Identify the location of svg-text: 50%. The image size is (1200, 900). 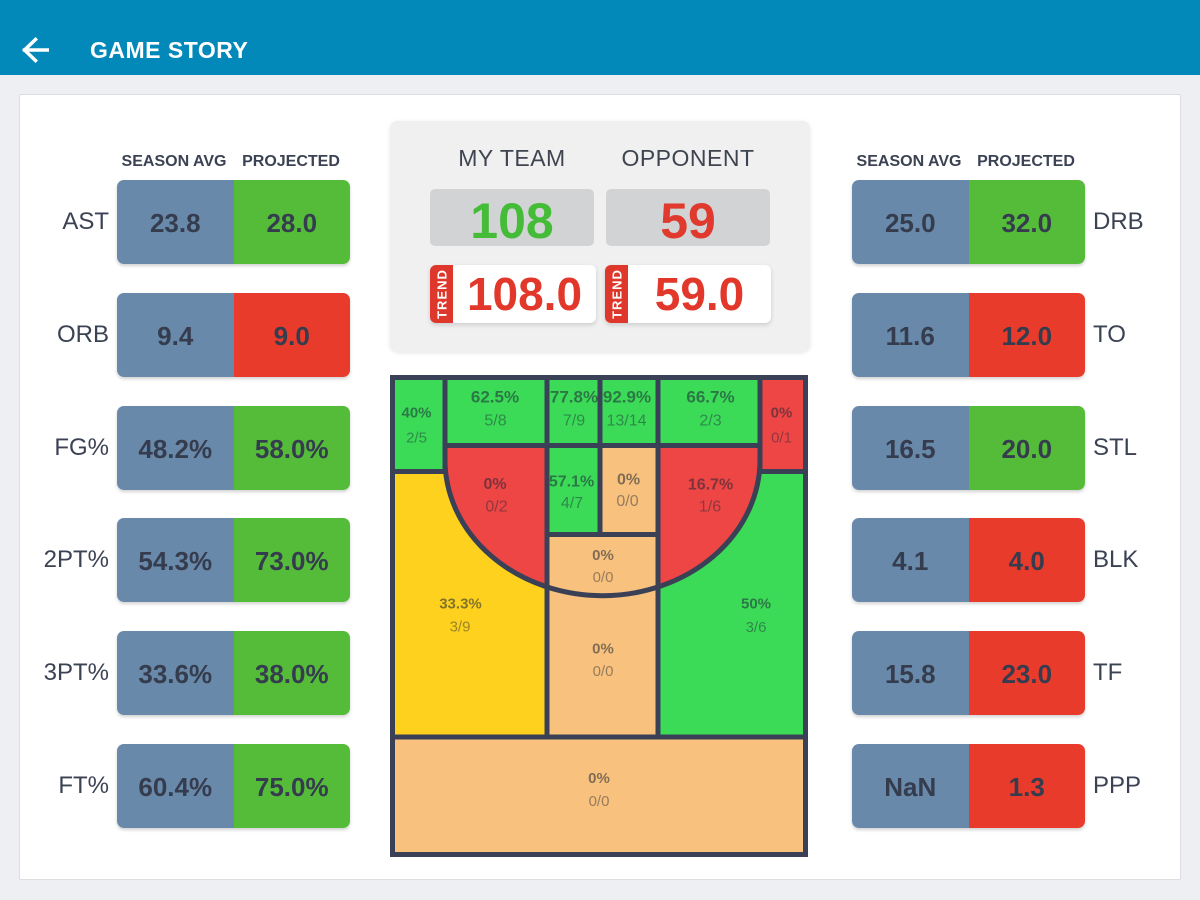
(756, 604).